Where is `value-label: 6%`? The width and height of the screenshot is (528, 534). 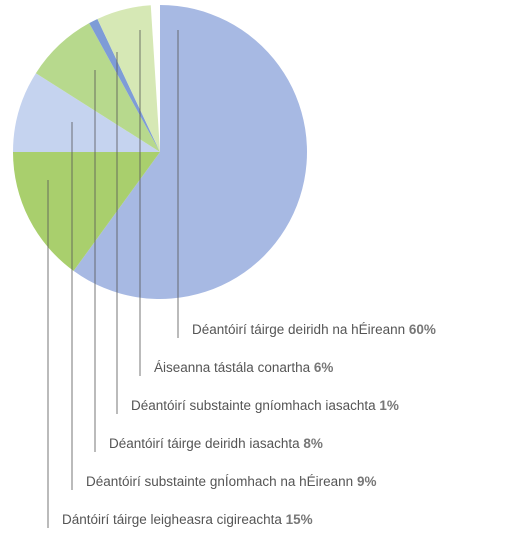
value-label: 6% is located at coordinates (324, 367).